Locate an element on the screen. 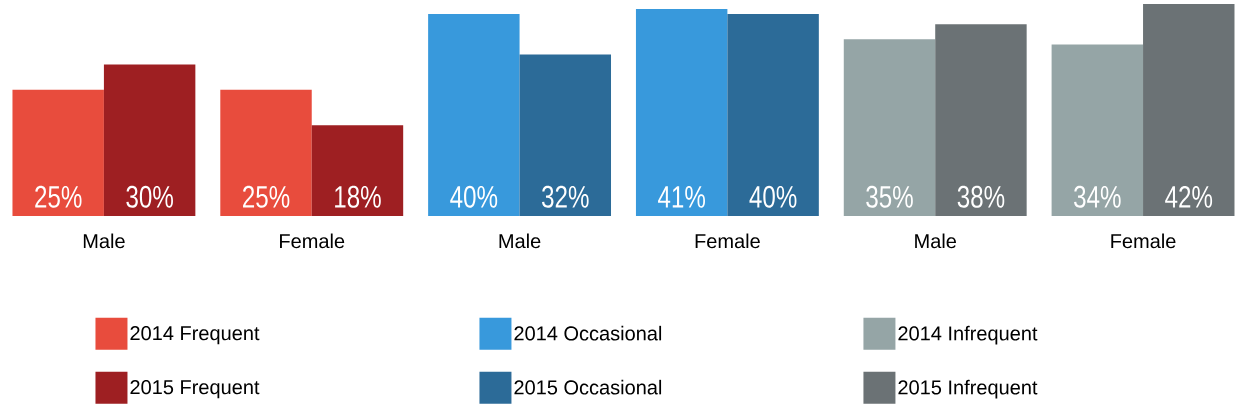  data-label: 35% is located at coordinates (889, 196).